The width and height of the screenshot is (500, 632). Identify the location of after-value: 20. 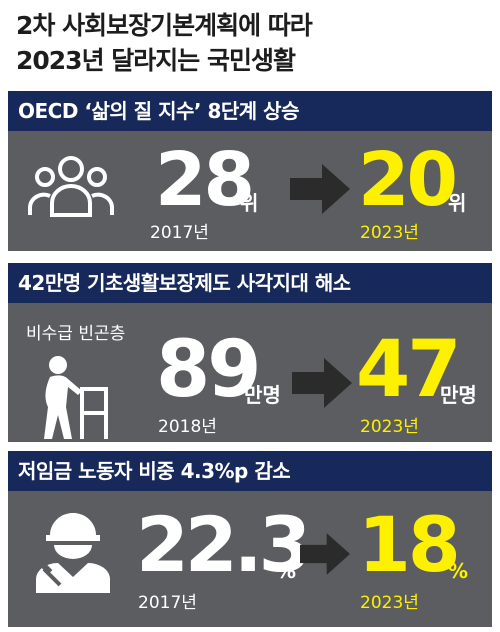
(408, 180).